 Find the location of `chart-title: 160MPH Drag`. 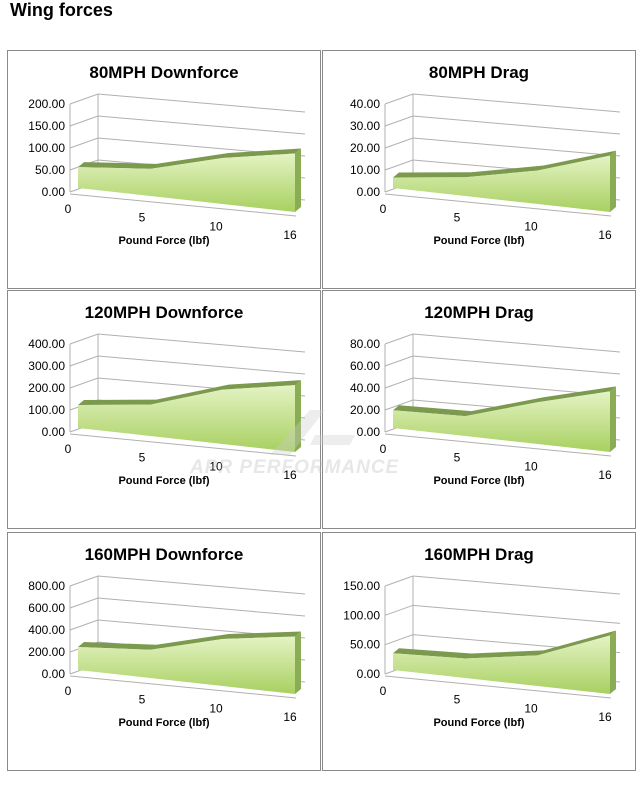

chart-title: 160MPH Drag is located at coordinates (479, 554).